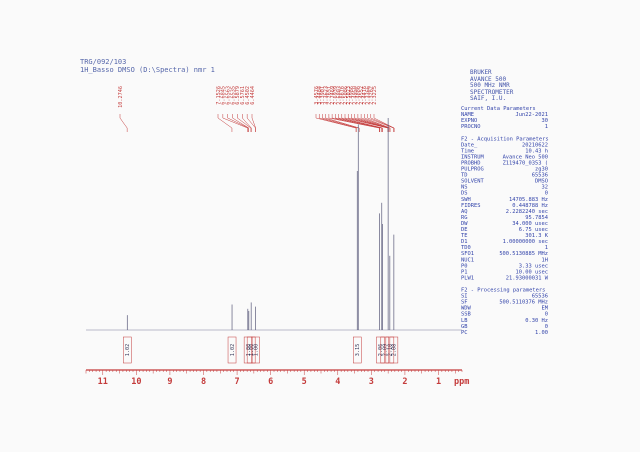 The height and width of the screenshot is (452, 640). What do you see at coordinates (464, 236) in the screenshot?
I see `param-label: TE` at bounding box center [464, 236].